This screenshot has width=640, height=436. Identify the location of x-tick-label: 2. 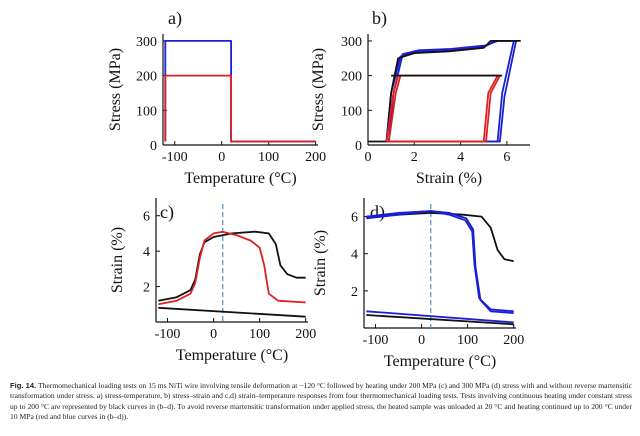
(414, 157).